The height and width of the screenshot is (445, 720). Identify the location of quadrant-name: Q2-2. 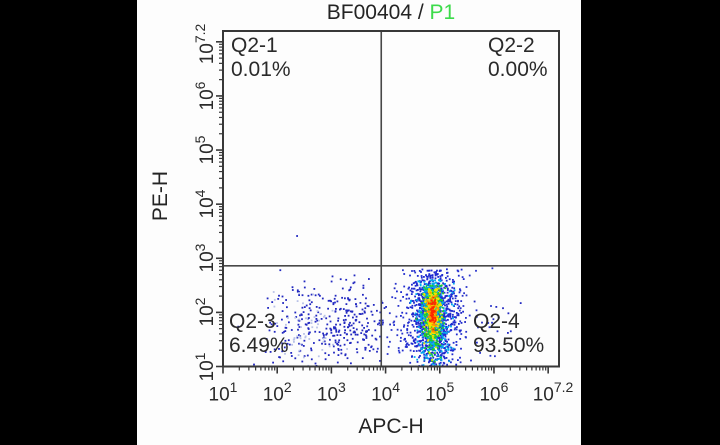
(511, 45).